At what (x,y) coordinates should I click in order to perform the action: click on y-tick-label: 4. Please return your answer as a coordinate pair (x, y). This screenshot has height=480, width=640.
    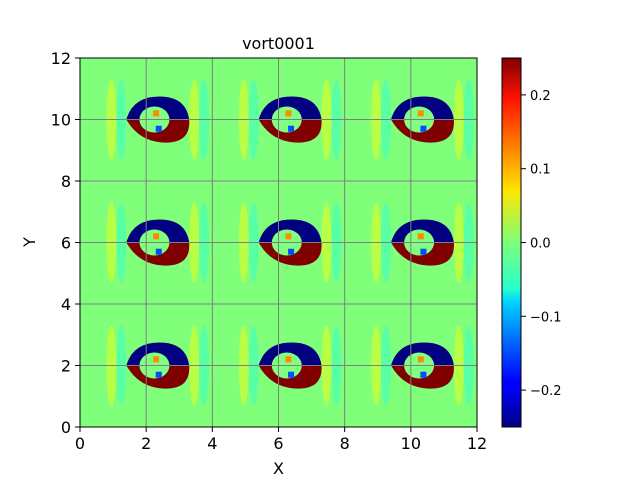
    Looking at the image, I should click on (66, 304).